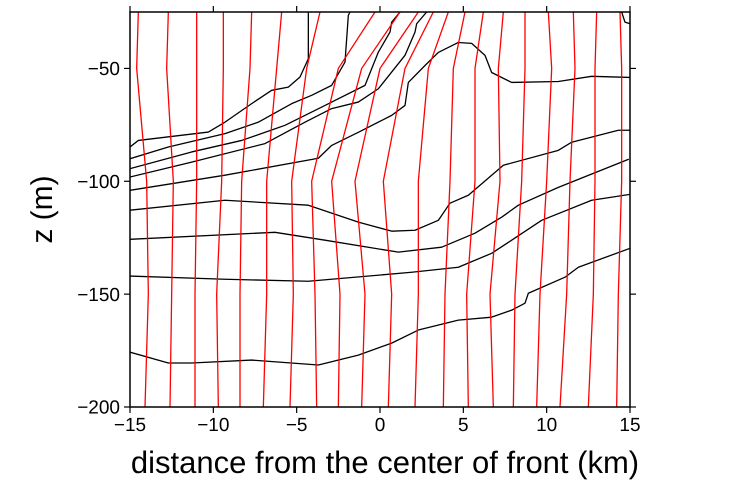 The height and width of the screenshot is (482, 729). Describe the element at coordinates (630, 425) in the screenshot. I see `x-tick-label: 15` at that location.